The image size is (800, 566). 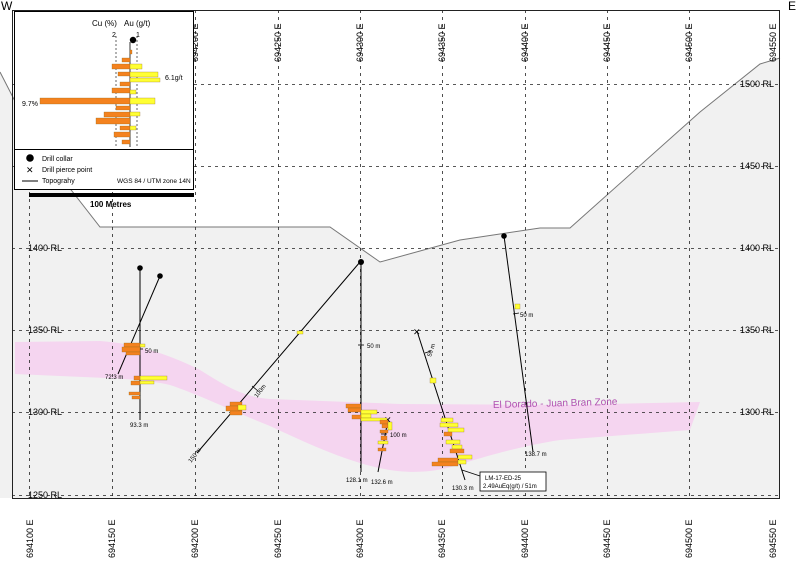 I want to click on scale-bar-rect, so click(x=111, y=195).